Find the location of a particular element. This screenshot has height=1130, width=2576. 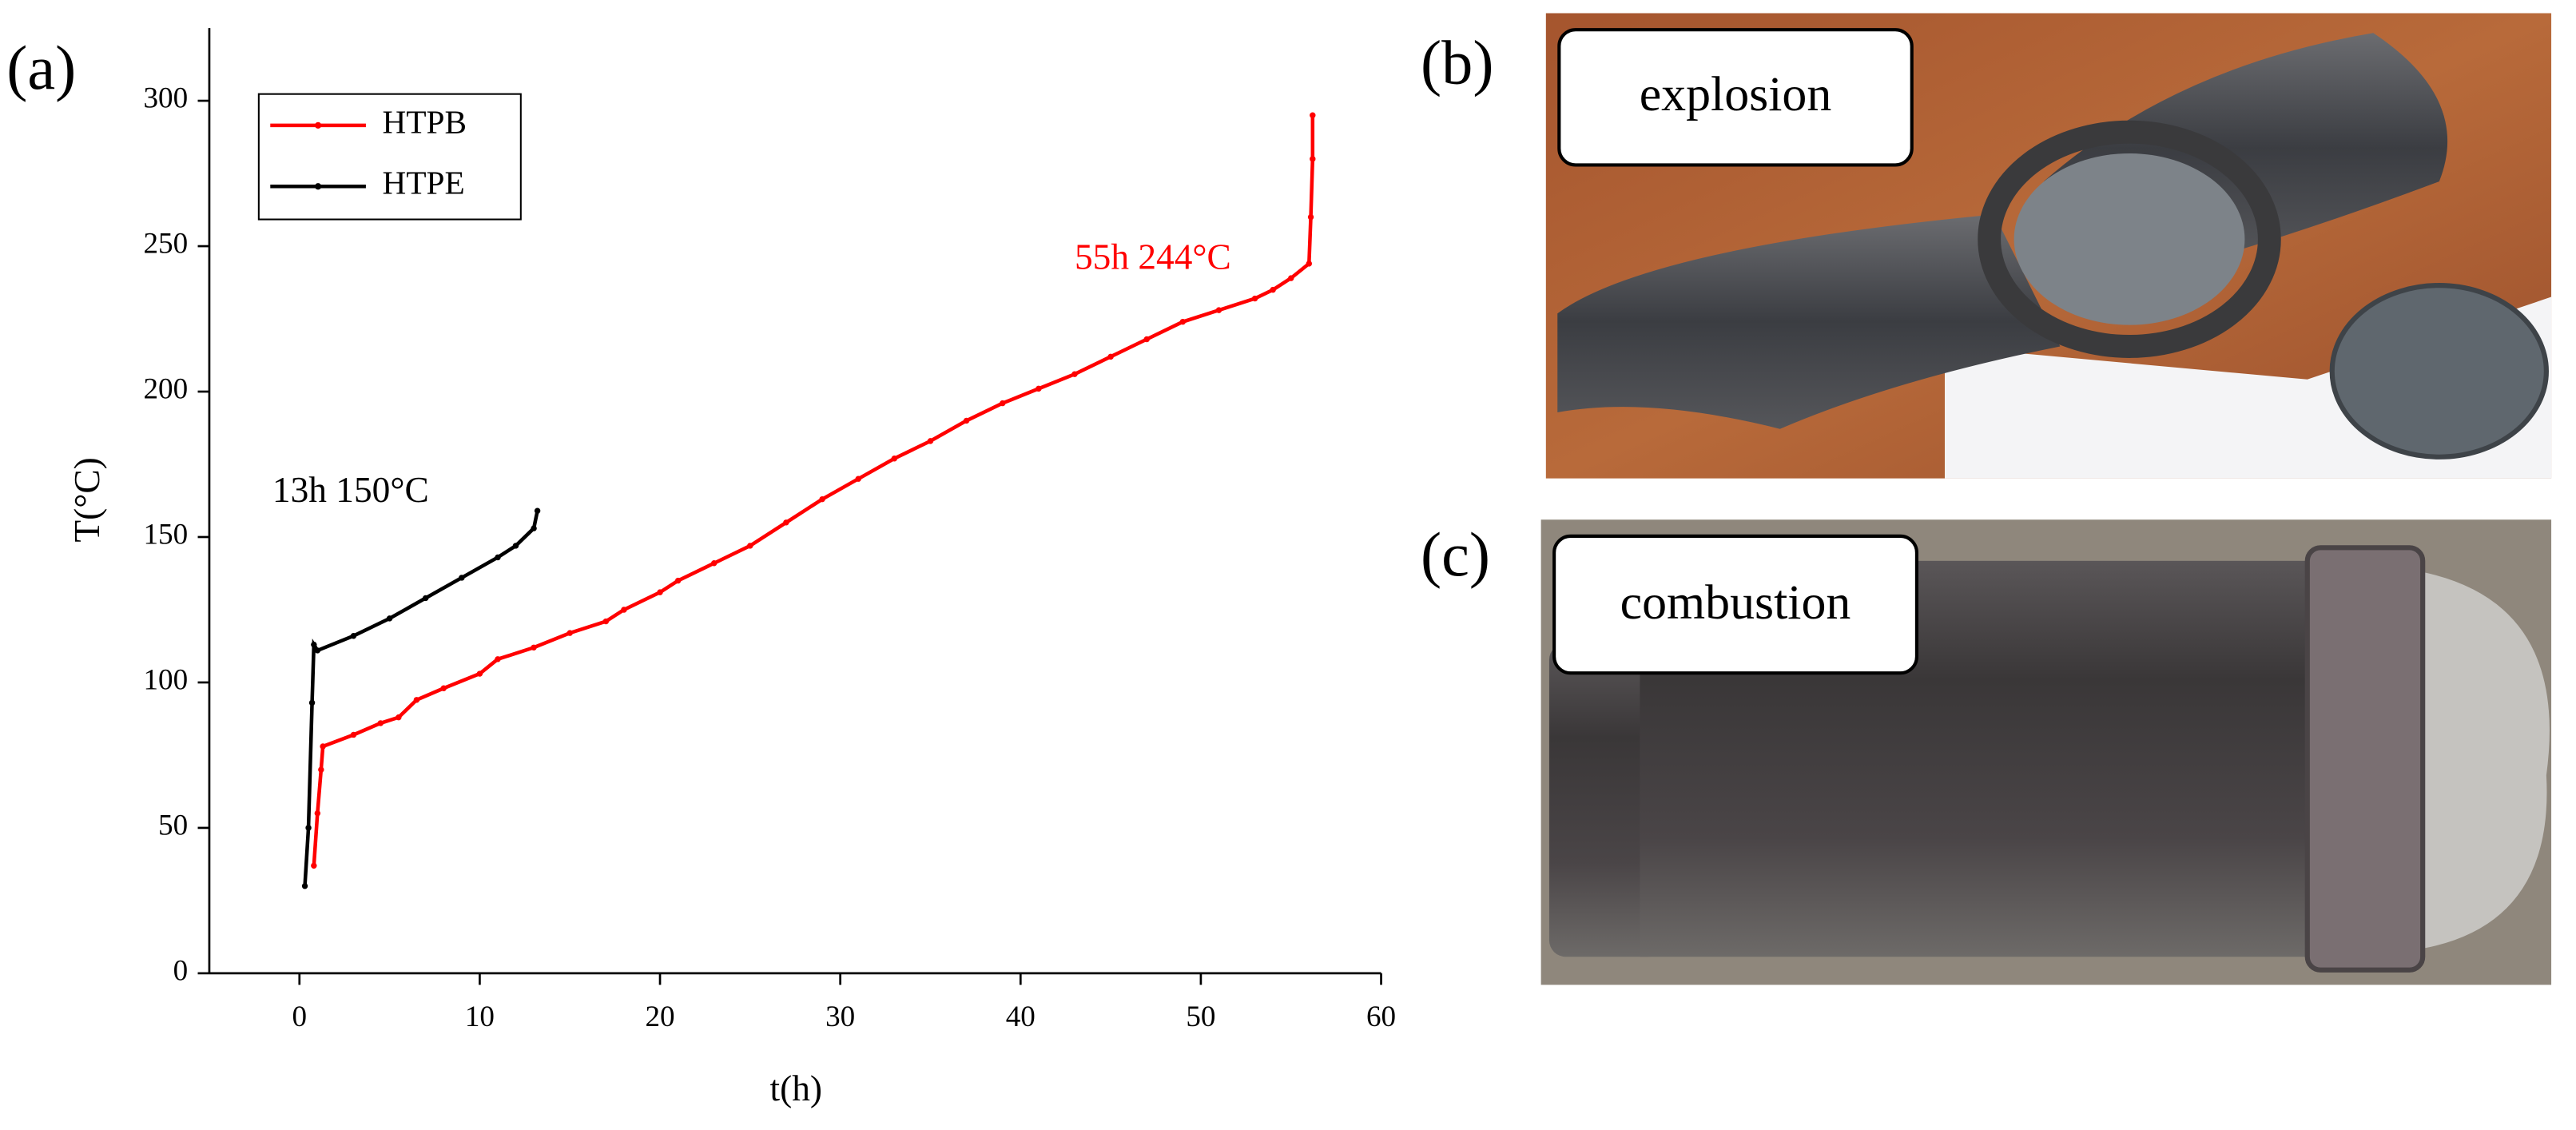

y-tick-label: 150 is located at coordinates (165, 534).